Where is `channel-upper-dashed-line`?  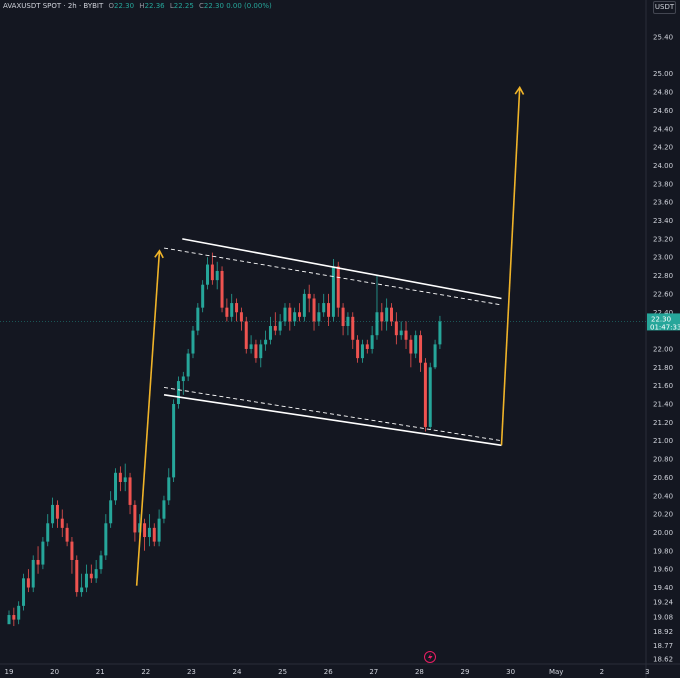 channel-upper-dashed-line is located at coordinates (332, 276).